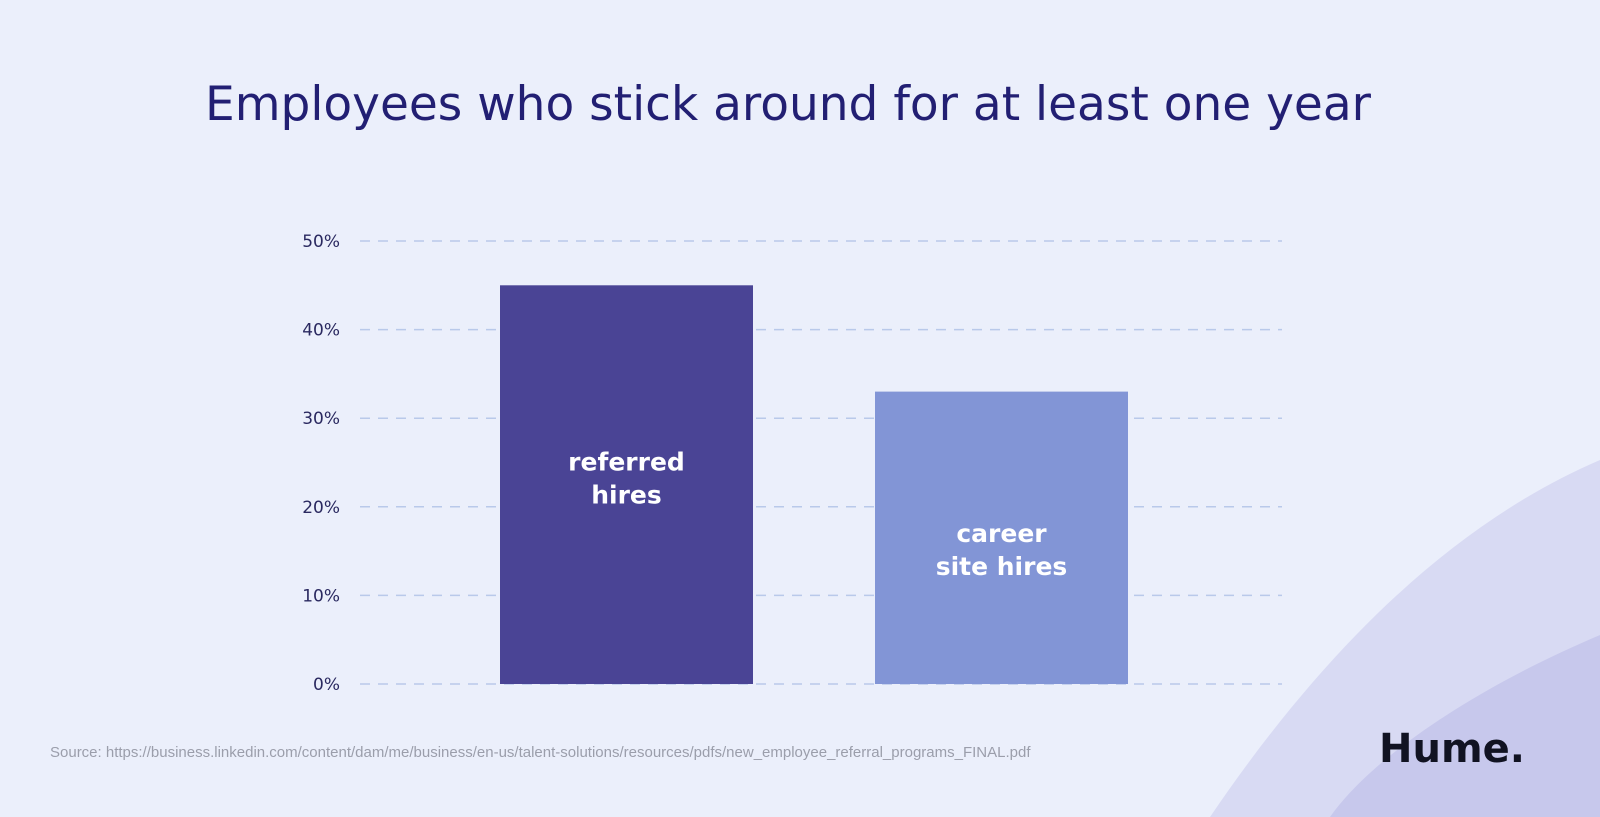  What do you see at coordinates (321, 596) in the screenshot?
I see `y-tick-label: 10%` at bounding box center [321, 596].